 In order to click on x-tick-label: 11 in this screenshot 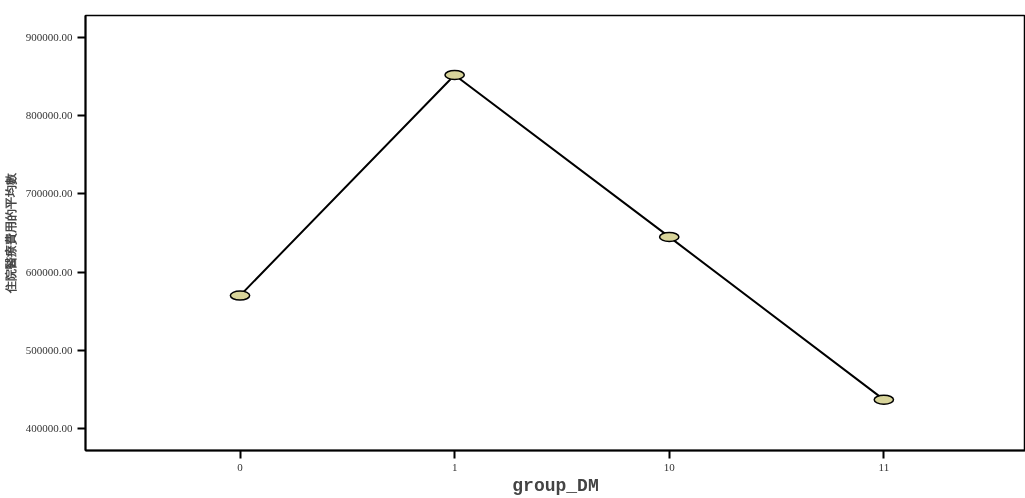, I will do `click(884, 466)`.